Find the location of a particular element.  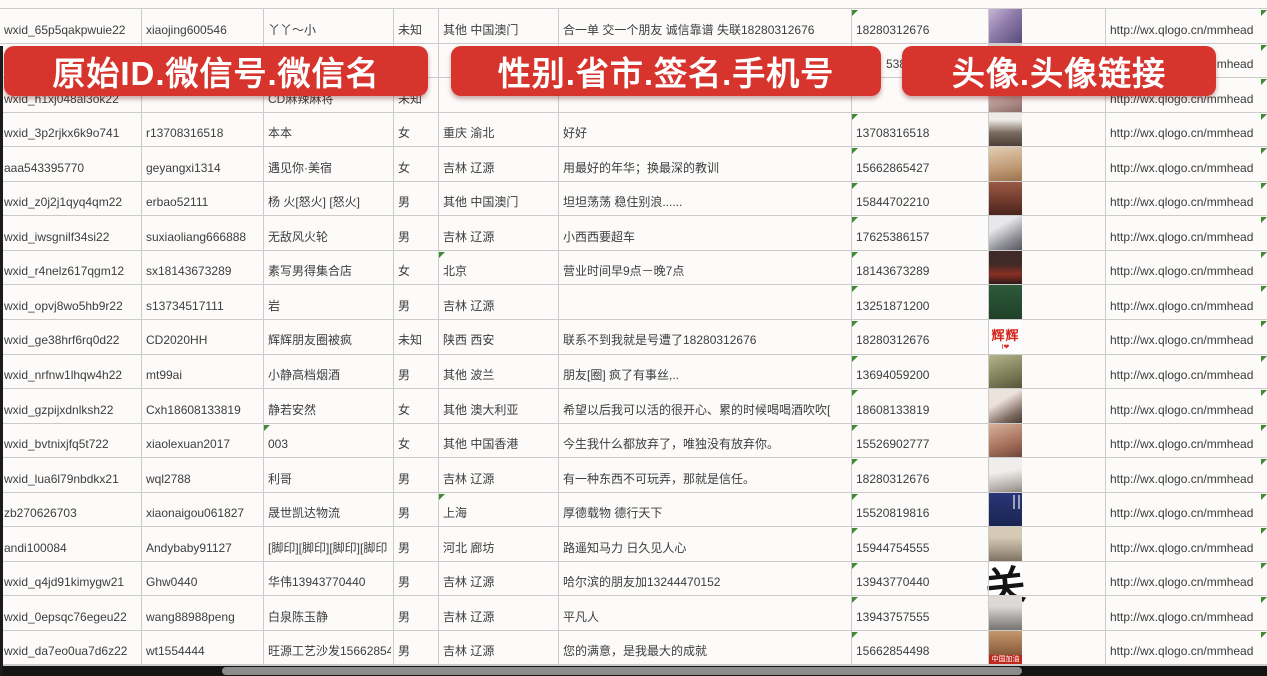

cell-wechat-id: geyangxi1314 is located at coordinates (183, 167).